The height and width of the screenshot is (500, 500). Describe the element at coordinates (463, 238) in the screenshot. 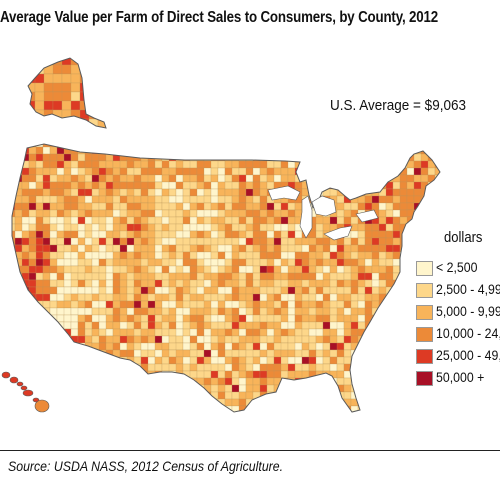

I see `legend-title: dollars` at that location.